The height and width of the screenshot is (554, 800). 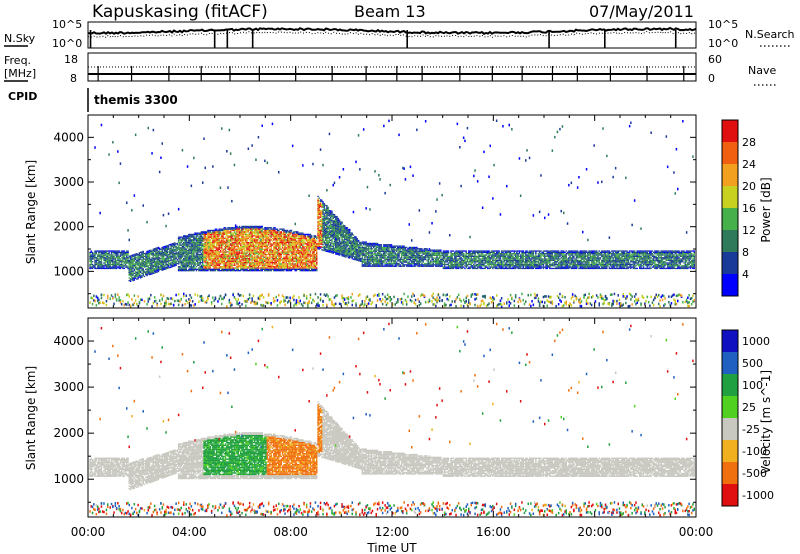 What do you see at coordinates (723, 43) in the screenshot?
I see `noise-tick-low-right: 10^0` at bounding box center [723, 43].